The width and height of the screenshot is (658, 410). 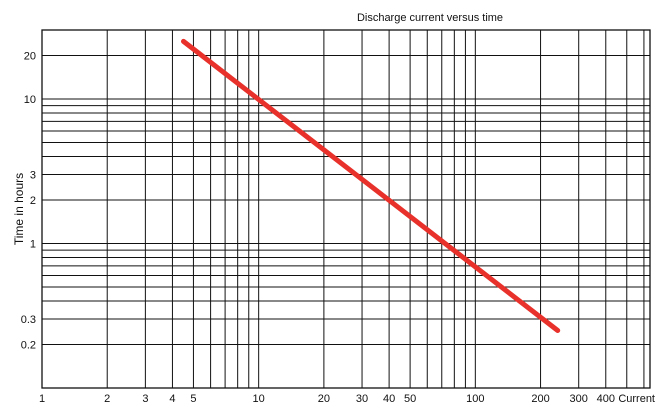 What do you see at coordinates (33, 201) in the screenshot?
I see `y-tick-label: 2` at bounding box center [33, 201].